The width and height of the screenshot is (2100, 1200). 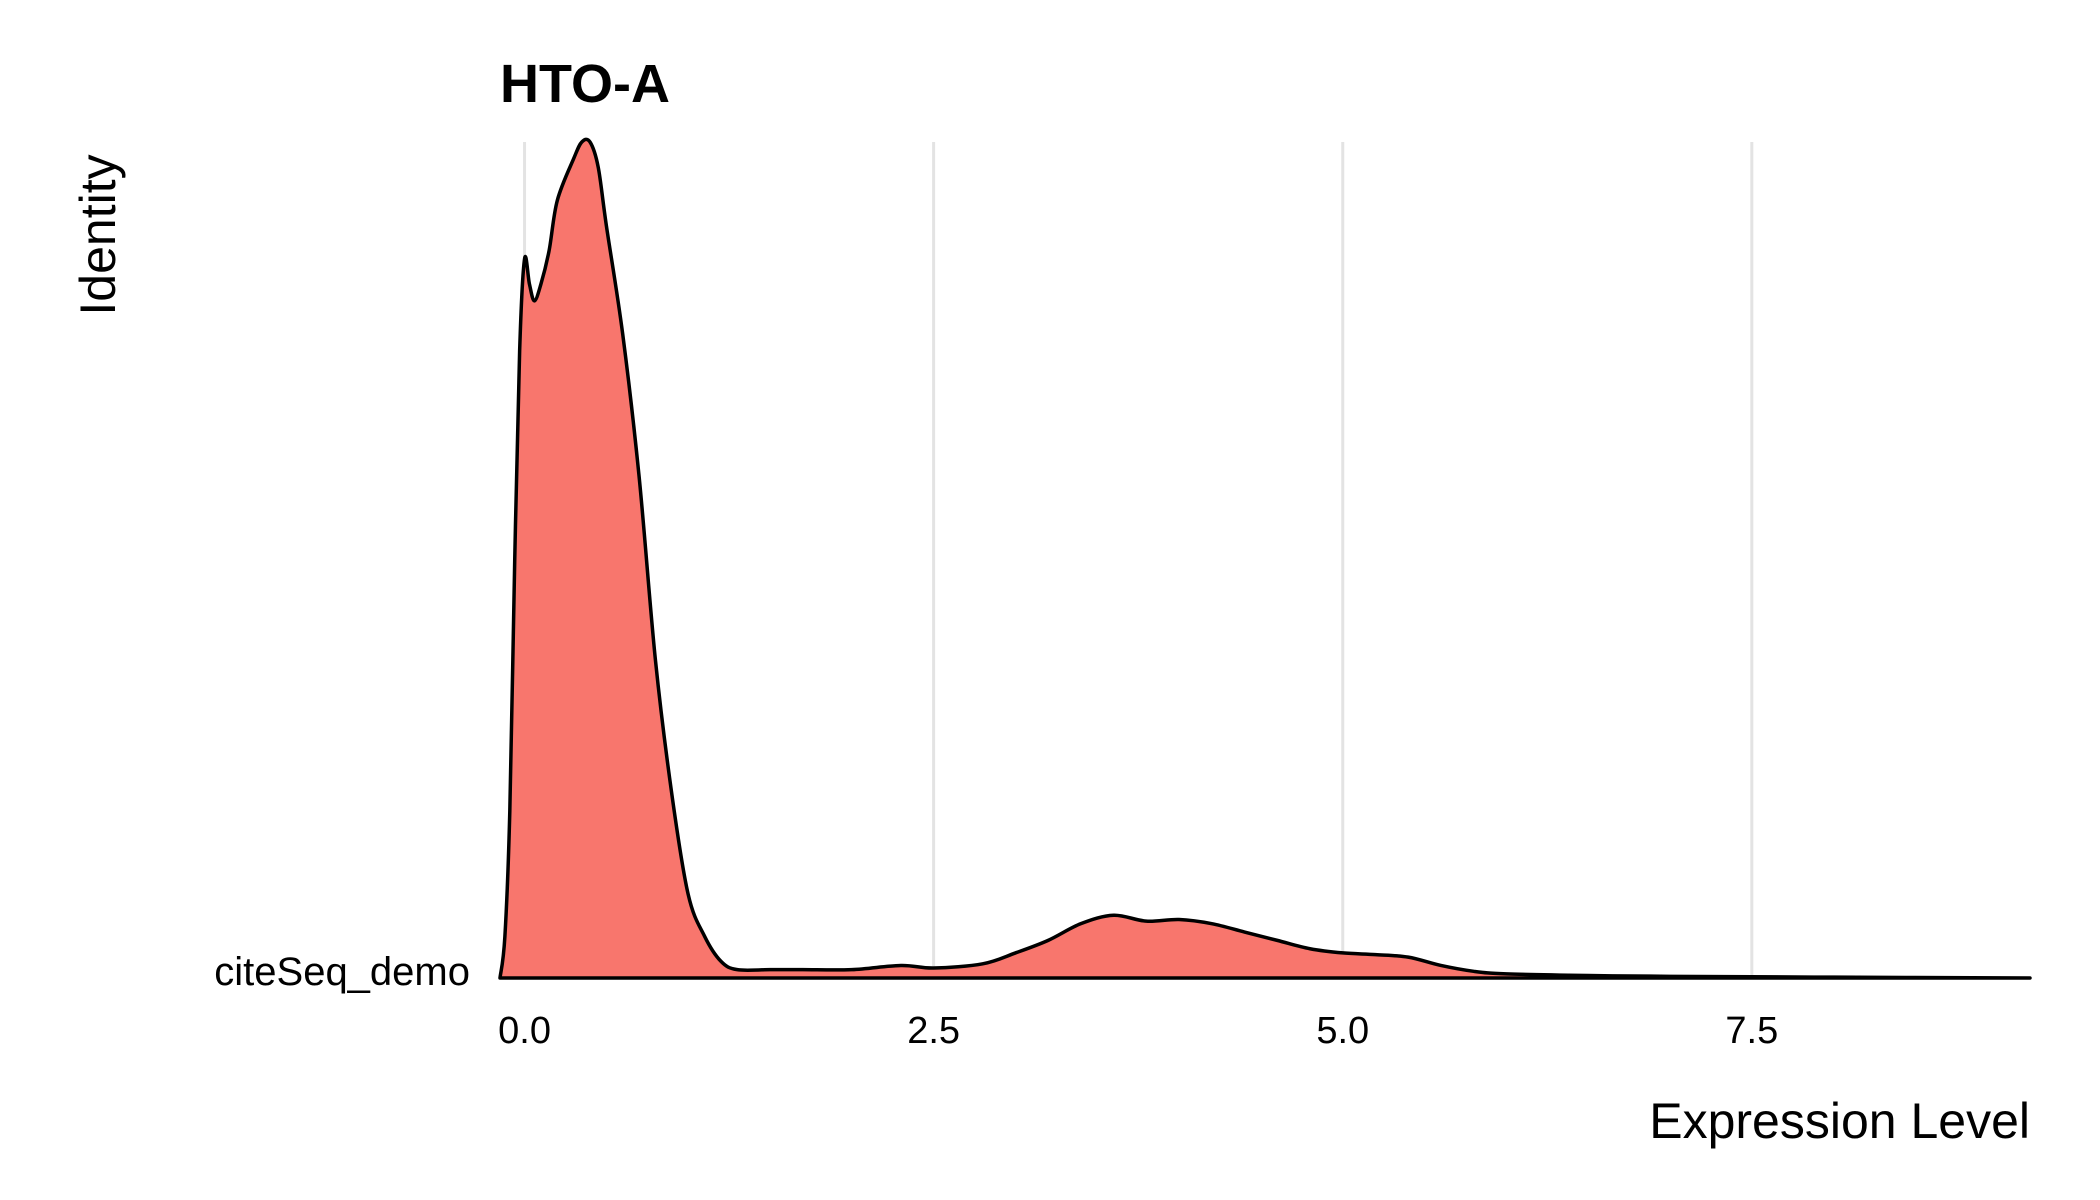 What do you see at coordinates (524, 1031) in the screenshot?
I see `x-tick-label-0: 0.0` at bounding box center [524, 1031].